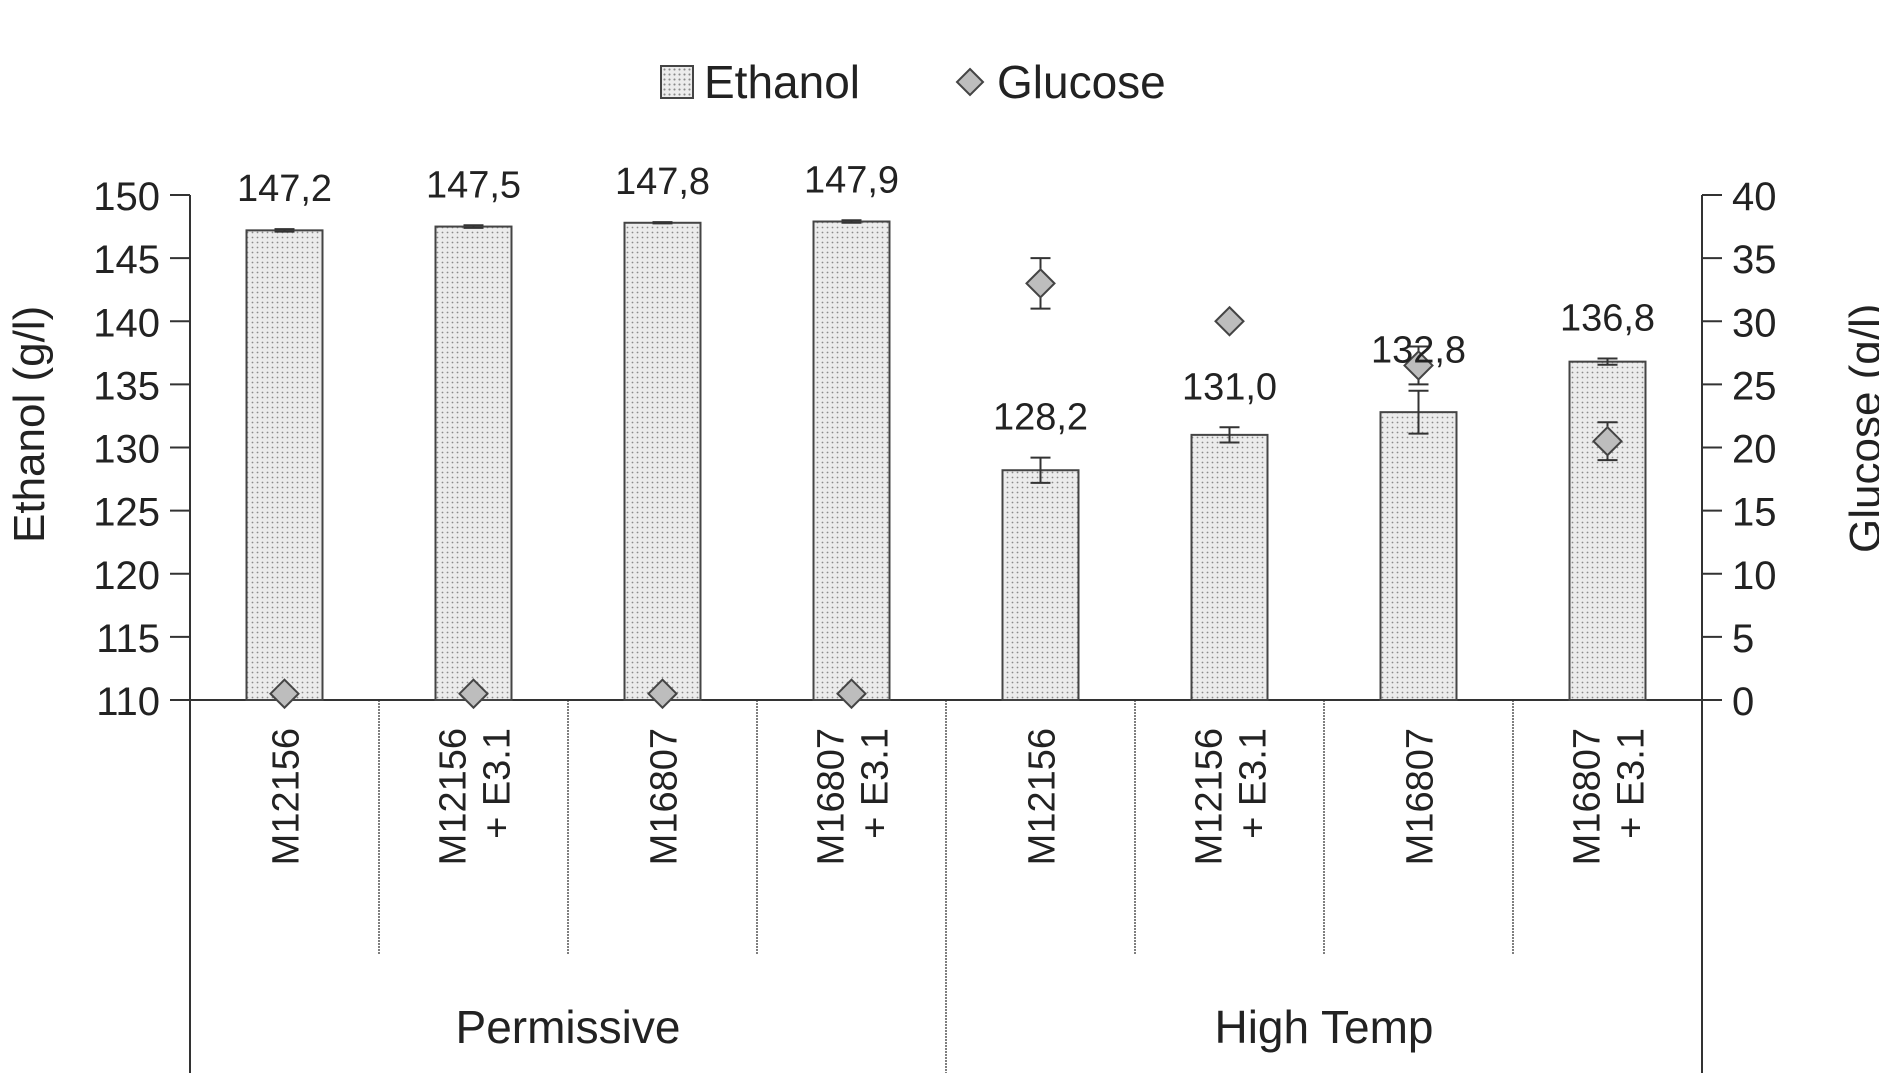  I want to click on y-right-tick-label: 15, so click(1754, 513).